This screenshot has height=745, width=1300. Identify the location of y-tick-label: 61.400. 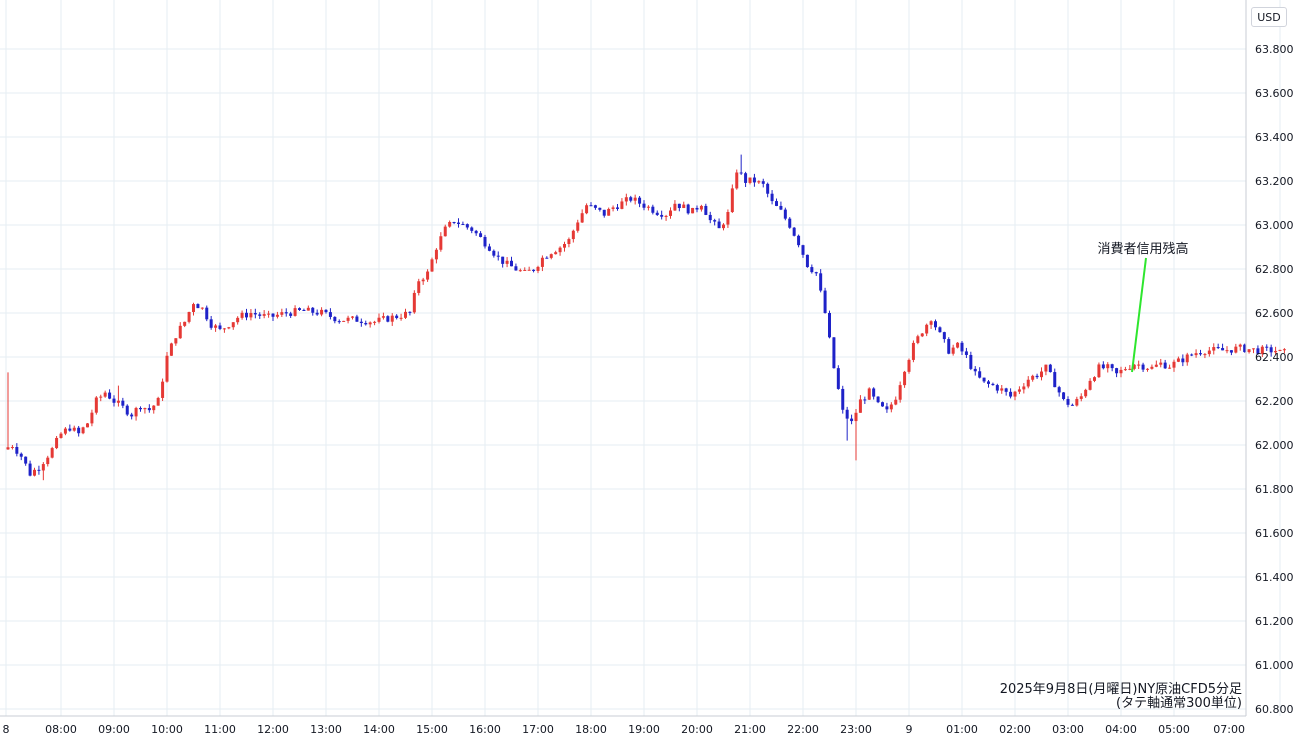
(1274, 577).